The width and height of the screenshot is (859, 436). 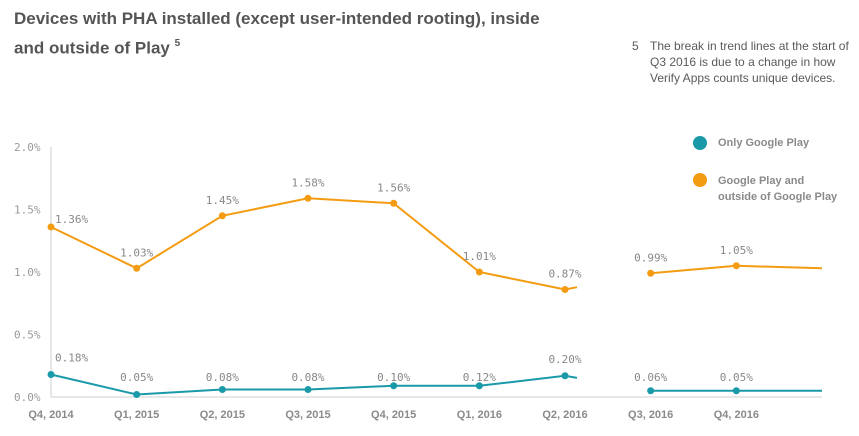 I want to click on data-label: 1.05%, so click(x=736, y=250).